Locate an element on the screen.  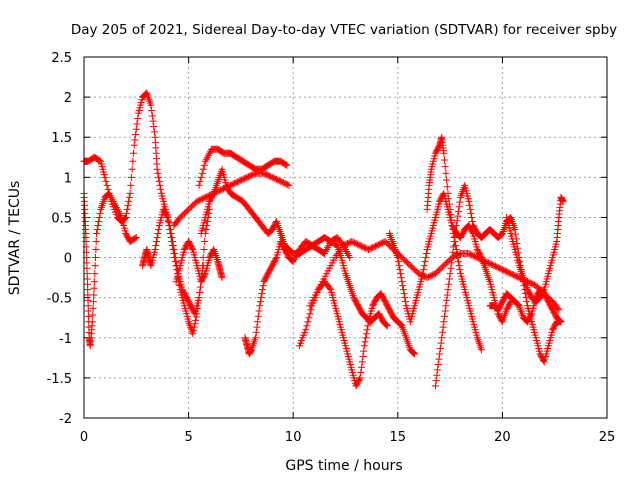
y-tick-label: 2.5 is located at coordinates (61, 58).